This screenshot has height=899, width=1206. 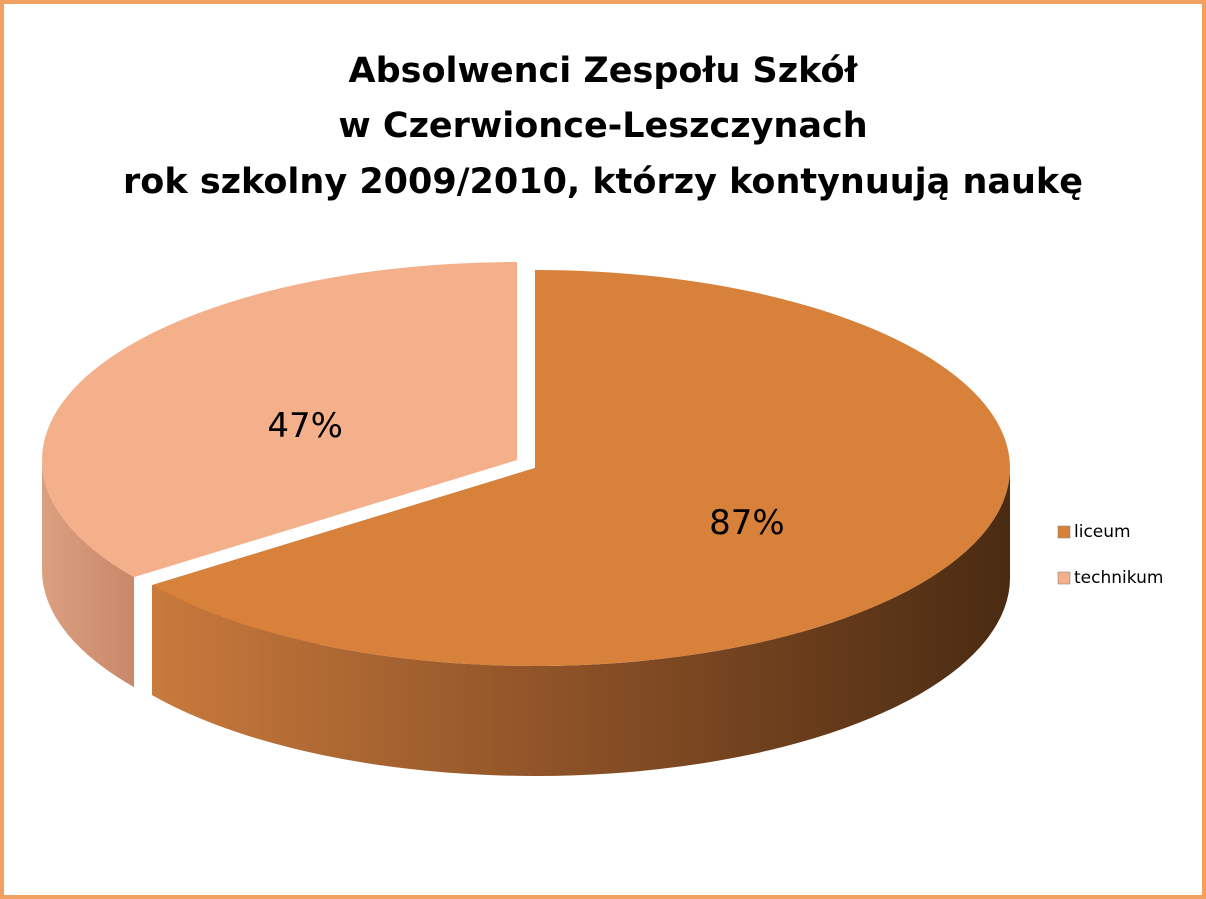 What do you see at coordinates (1118, 578) in the screenshot?
I see `legend-label: technikum` at bounding box center [1118, 578].